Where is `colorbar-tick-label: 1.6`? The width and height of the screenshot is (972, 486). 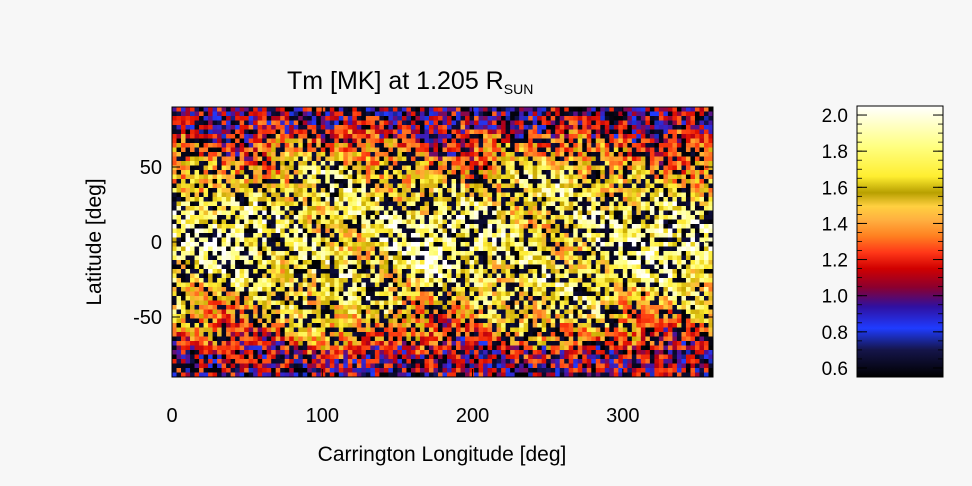 colorbar-tick-label: 1.6 is located at coordinates (835, 188).